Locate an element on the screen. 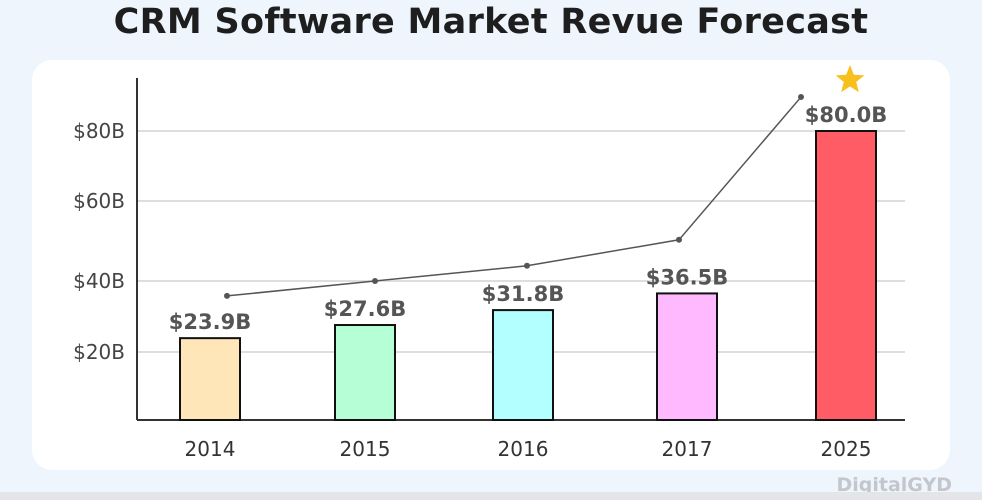  data-label: $23.9B is located at coordinates (210, 322).